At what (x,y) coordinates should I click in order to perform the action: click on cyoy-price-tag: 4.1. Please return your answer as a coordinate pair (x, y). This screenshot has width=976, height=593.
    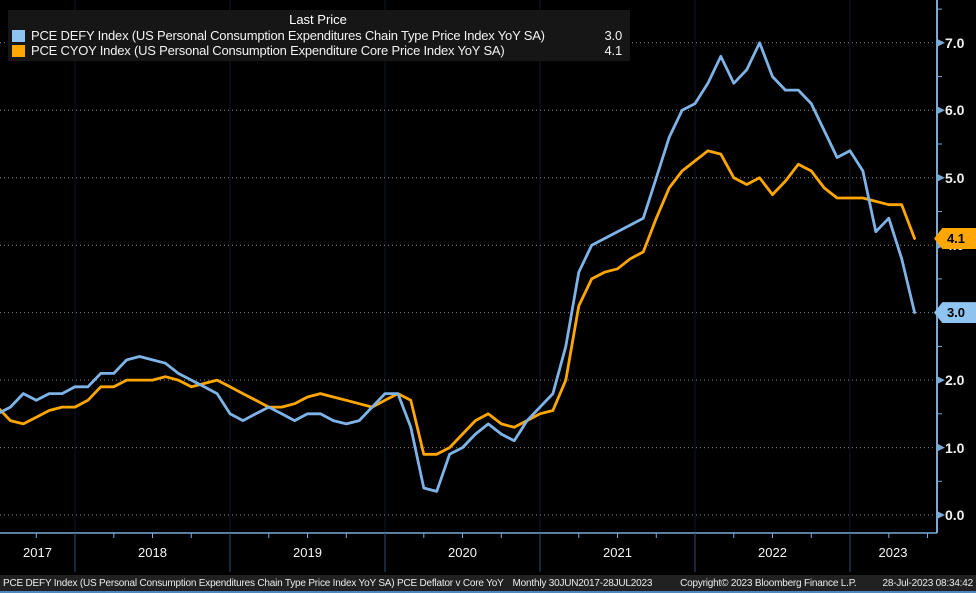
    Looking at the image, I should click on (955, 238).